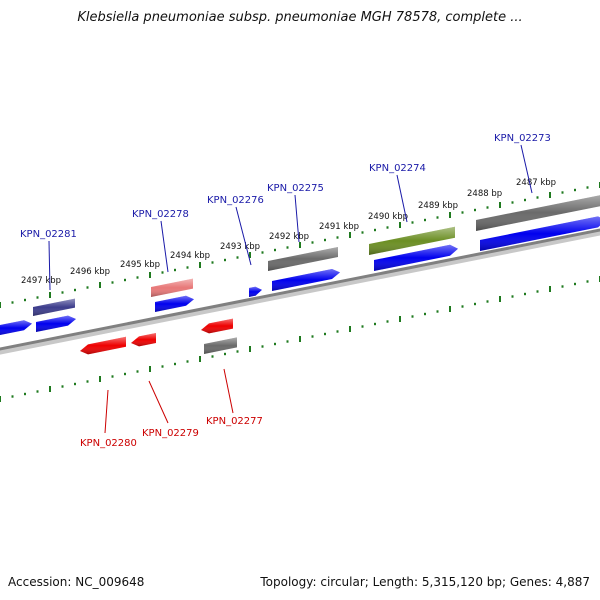 This screenshot has width=600, height=600. What do you see at coordinates (140, 265) in the screenshot?
I see `tick-label: 2495 kbp` at bounding box center [140, 265].